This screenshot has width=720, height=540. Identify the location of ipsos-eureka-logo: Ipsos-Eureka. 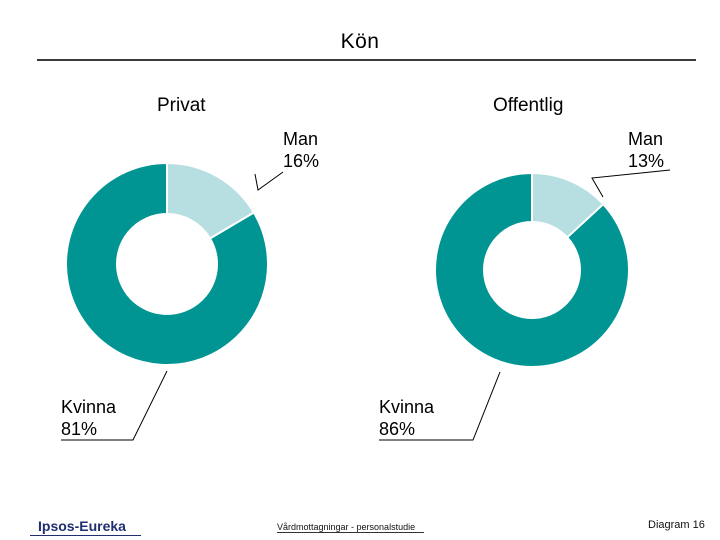
(85, 527).